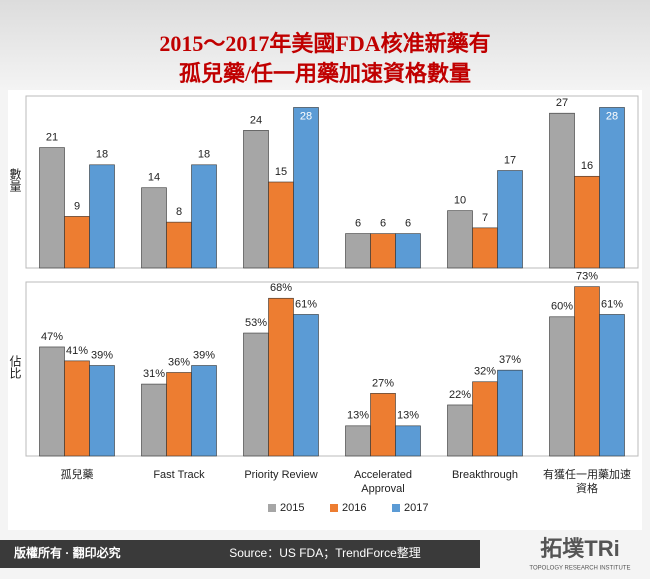 This screenshot has width=650, height=579. What do you see at coordinates (416, 508) in the screenshot?
I see `legend-label: 2017` at bounding box center [416, 508].